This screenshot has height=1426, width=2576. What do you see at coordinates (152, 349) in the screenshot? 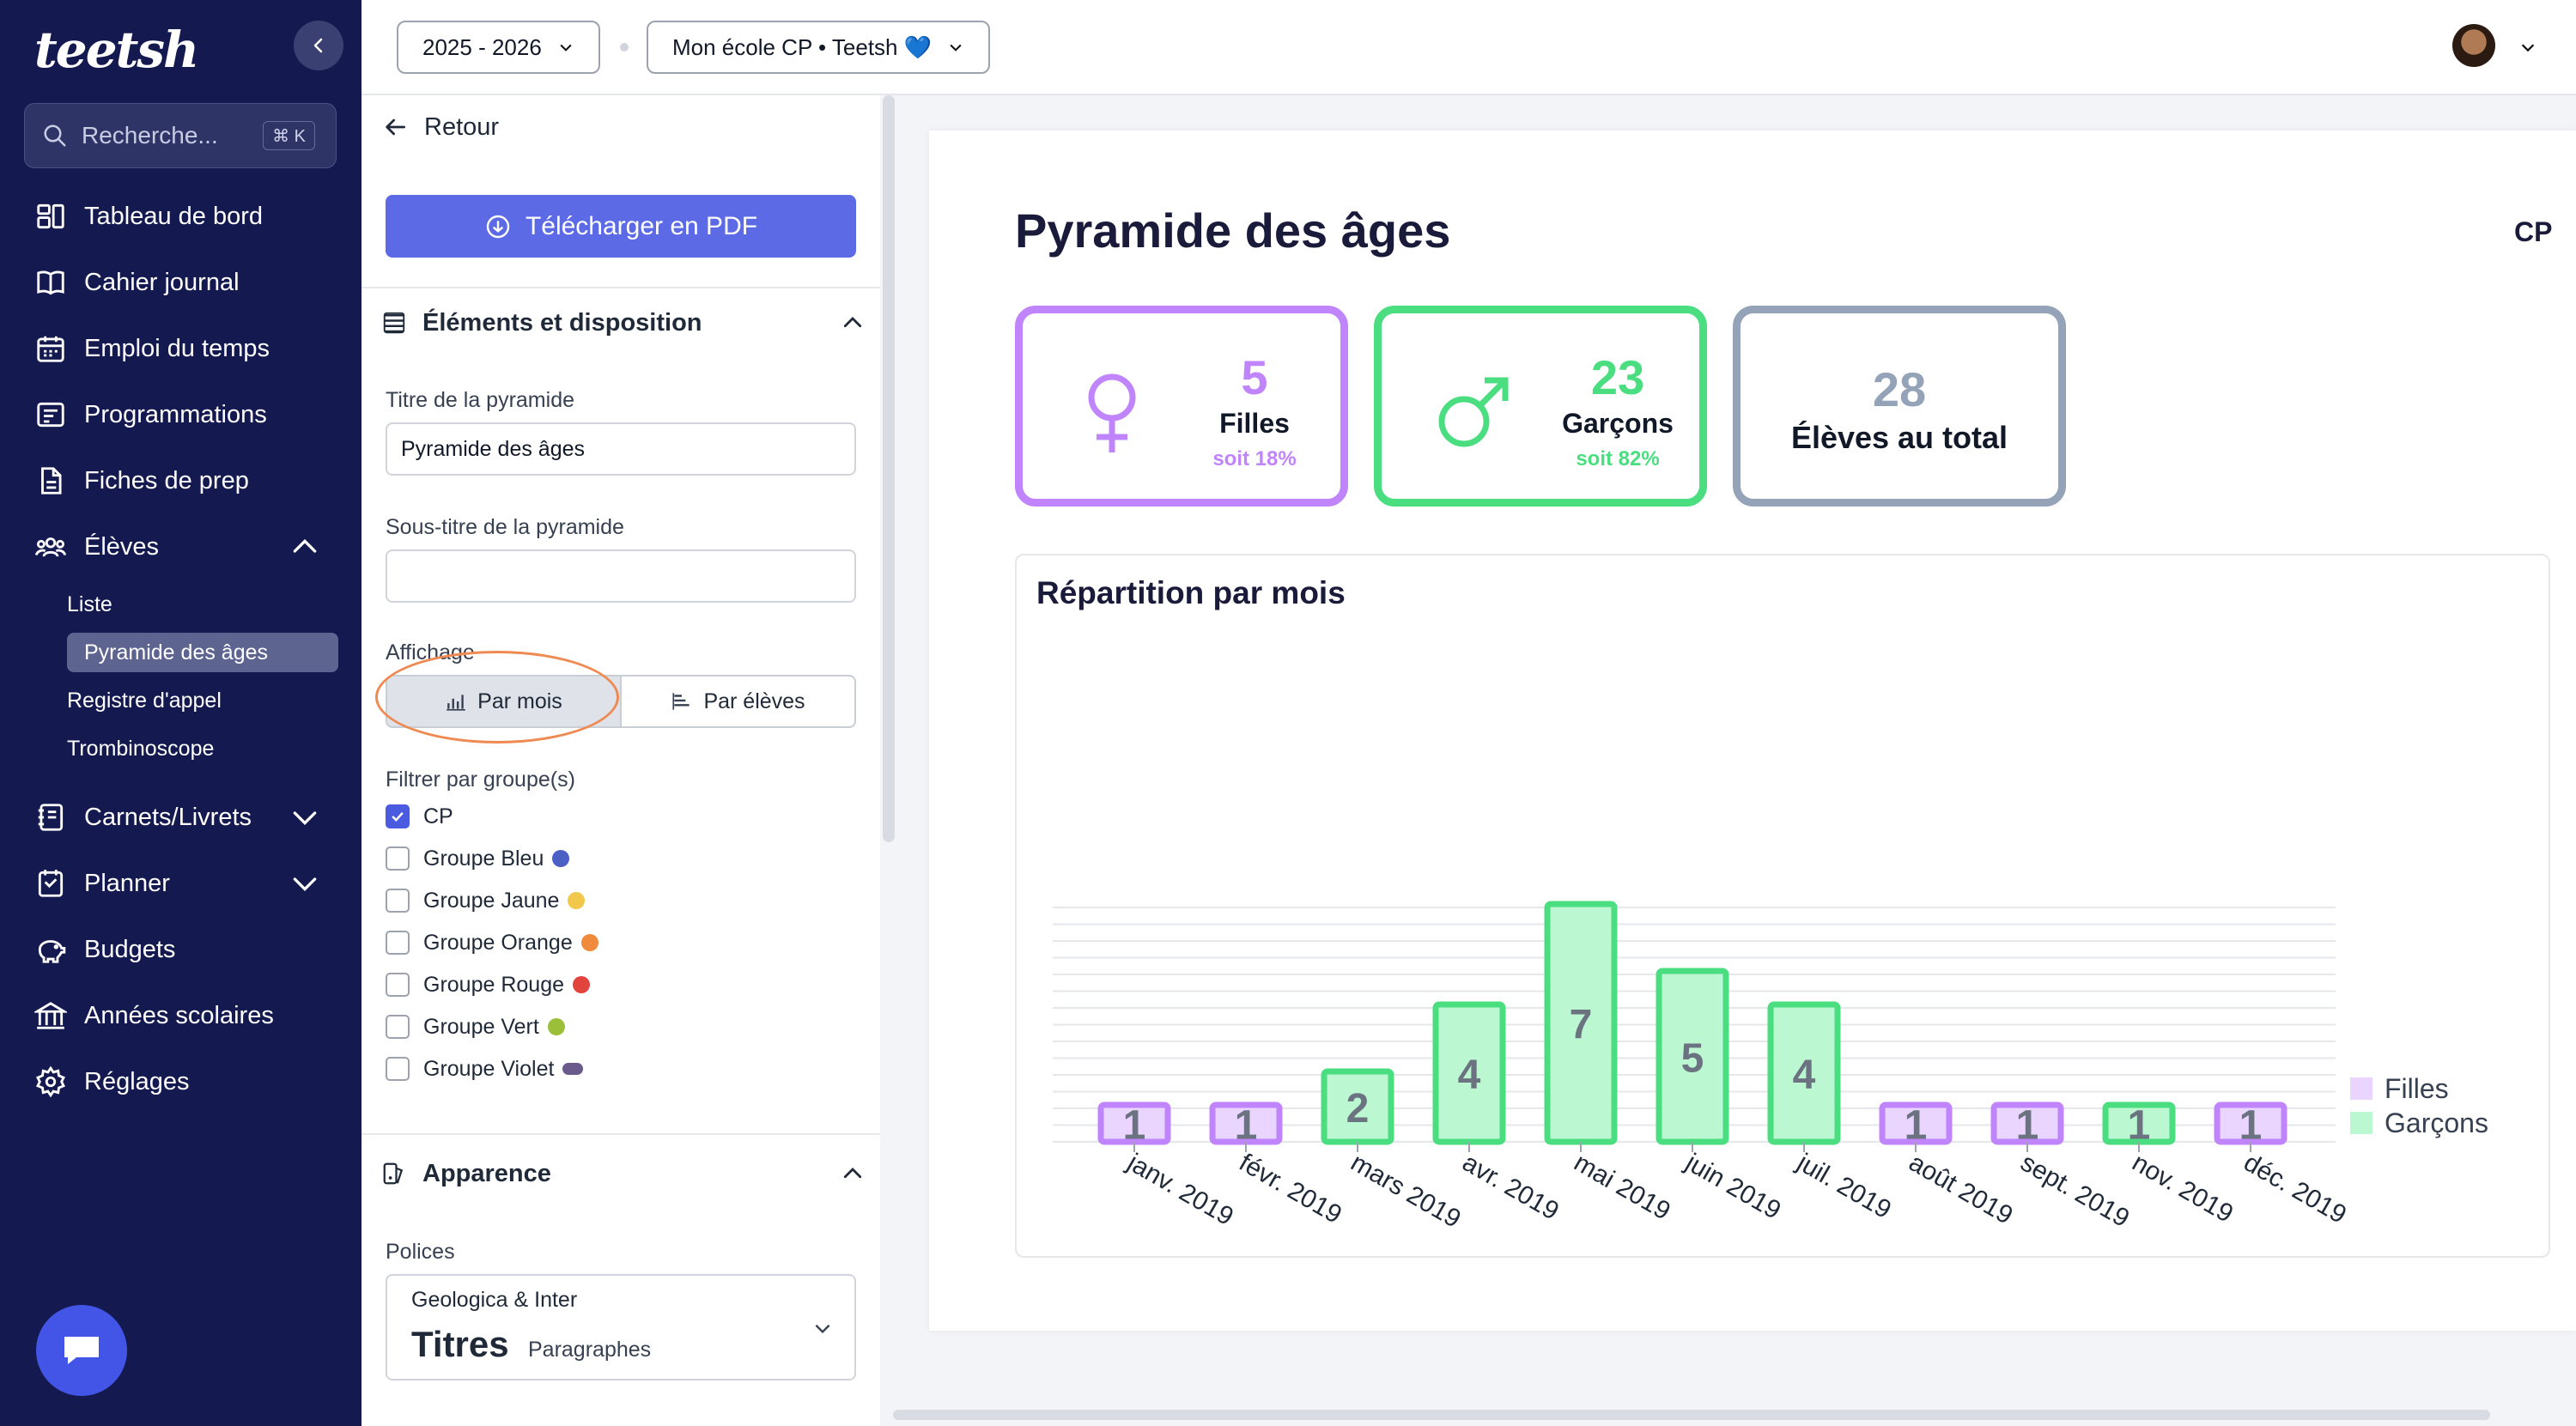
I see `nav-item-timetable: Emploi du temps` at bounding box center [152, 349].